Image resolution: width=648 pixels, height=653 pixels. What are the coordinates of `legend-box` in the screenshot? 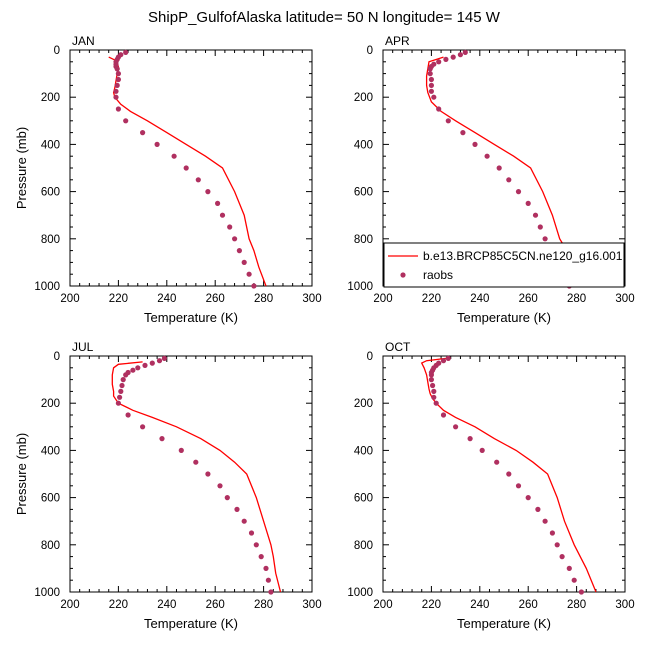 It's located at (504, 265).